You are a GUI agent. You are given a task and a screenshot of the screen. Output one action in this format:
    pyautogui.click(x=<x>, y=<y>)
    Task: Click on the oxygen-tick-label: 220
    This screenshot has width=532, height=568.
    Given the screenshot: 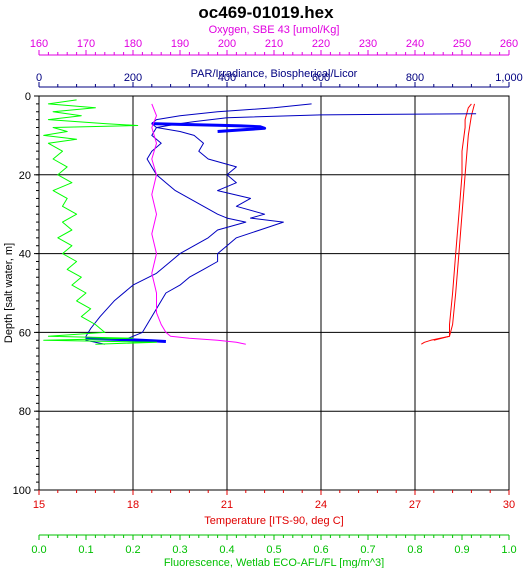 What is the action you would take?
    pyautogui.click(x=321, y=44)
    